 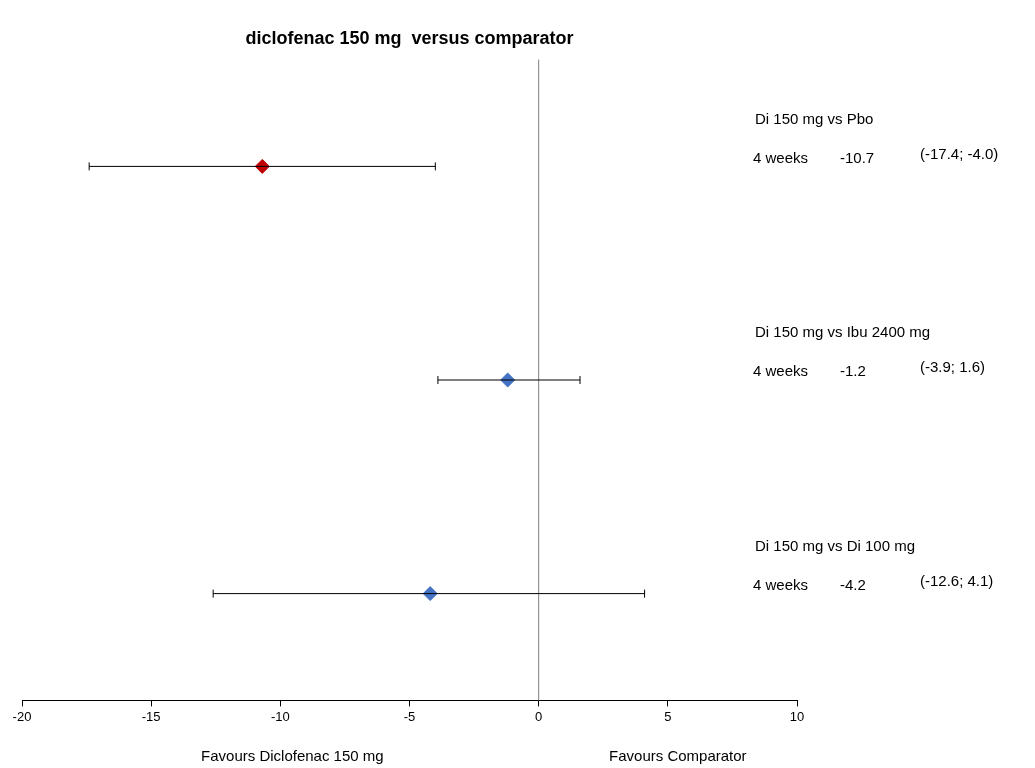 I want to click on x-tick-label: 5, so click(x=668, y=716).